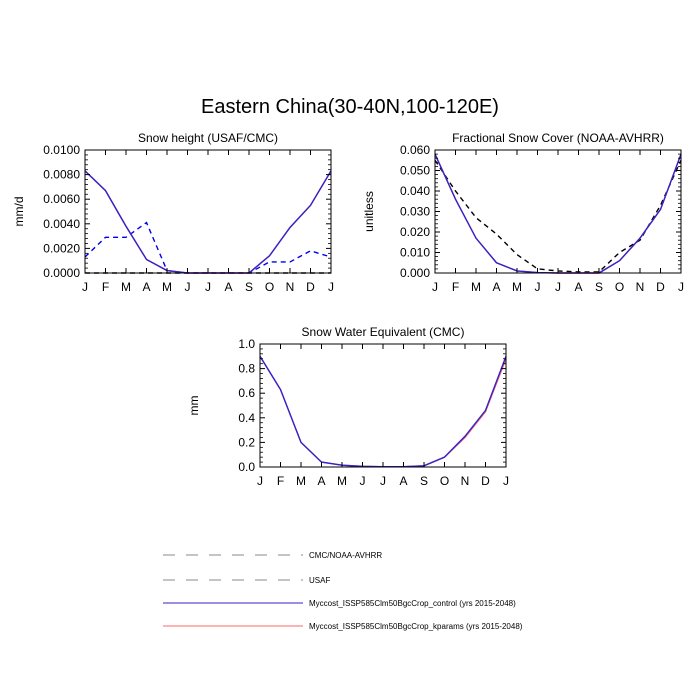 The width and height of the screenshot is (700, 700). I want to click on legend-label: USAF, so click(319, 580).